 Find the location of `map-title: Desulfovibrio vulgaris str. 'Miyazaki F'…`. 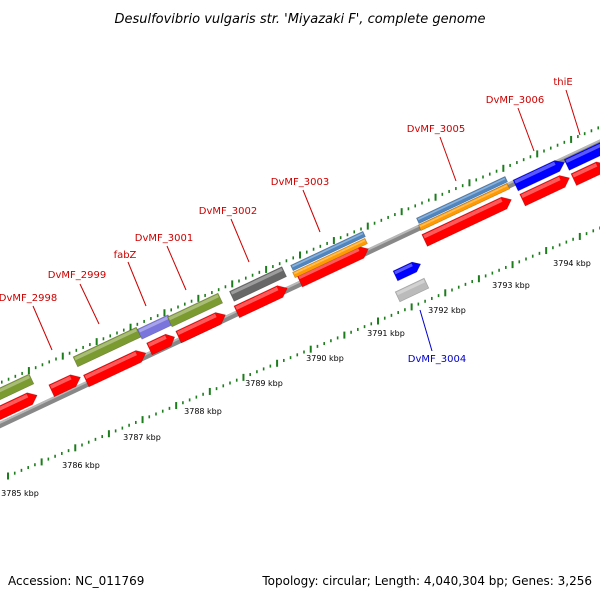

map-title: Desulfovibrio vulgaris str. 'Miyazaki F'… is located at coordinates (299, 19).